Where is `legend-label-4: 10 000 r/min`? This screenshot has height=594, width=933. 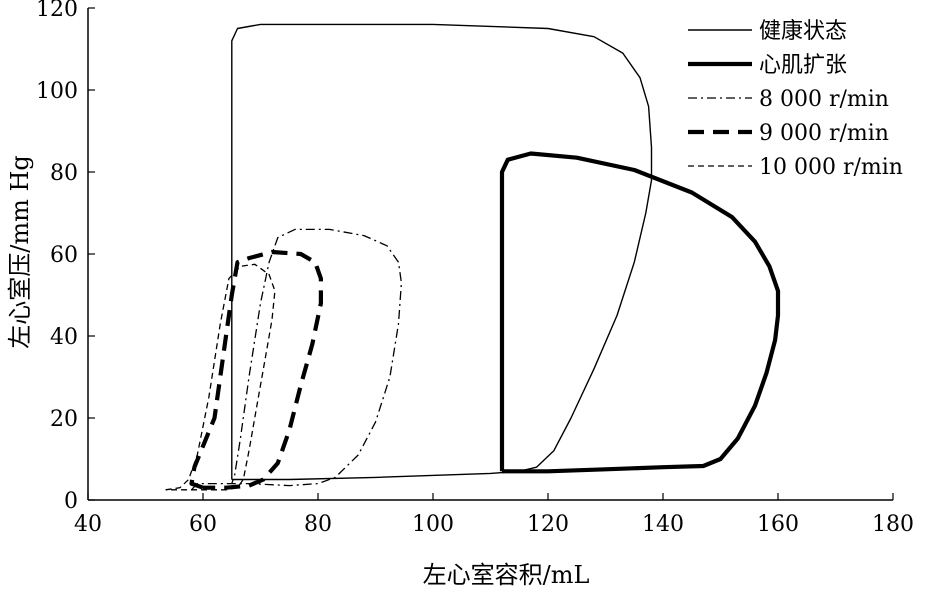
legend-label-4: 10 000 r/min is located at coordinates (831, 167).